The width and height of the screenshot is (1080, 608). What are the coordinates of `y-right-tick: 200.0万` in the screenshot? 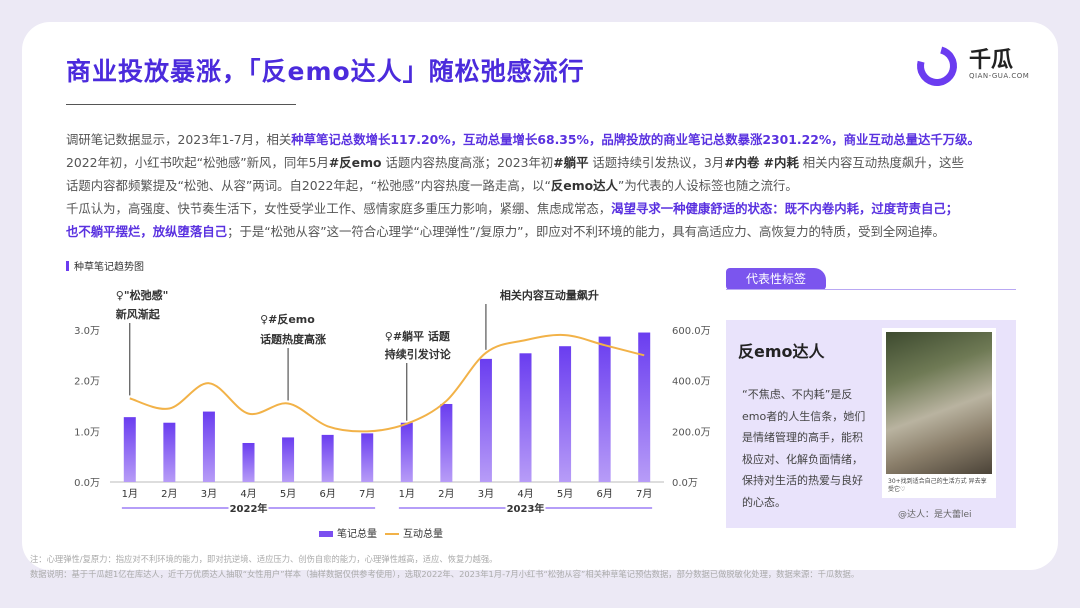 It's located at (691, 432).